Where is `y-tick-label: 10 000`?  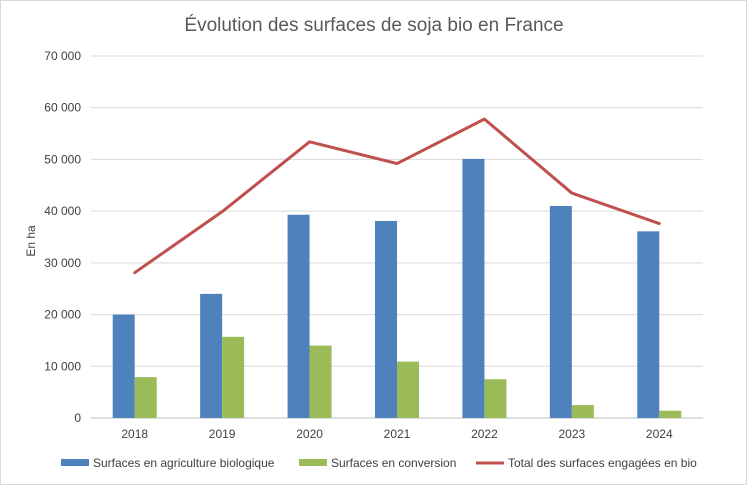 y-tick-label: 10 000 is located at coordinates (62, 366).